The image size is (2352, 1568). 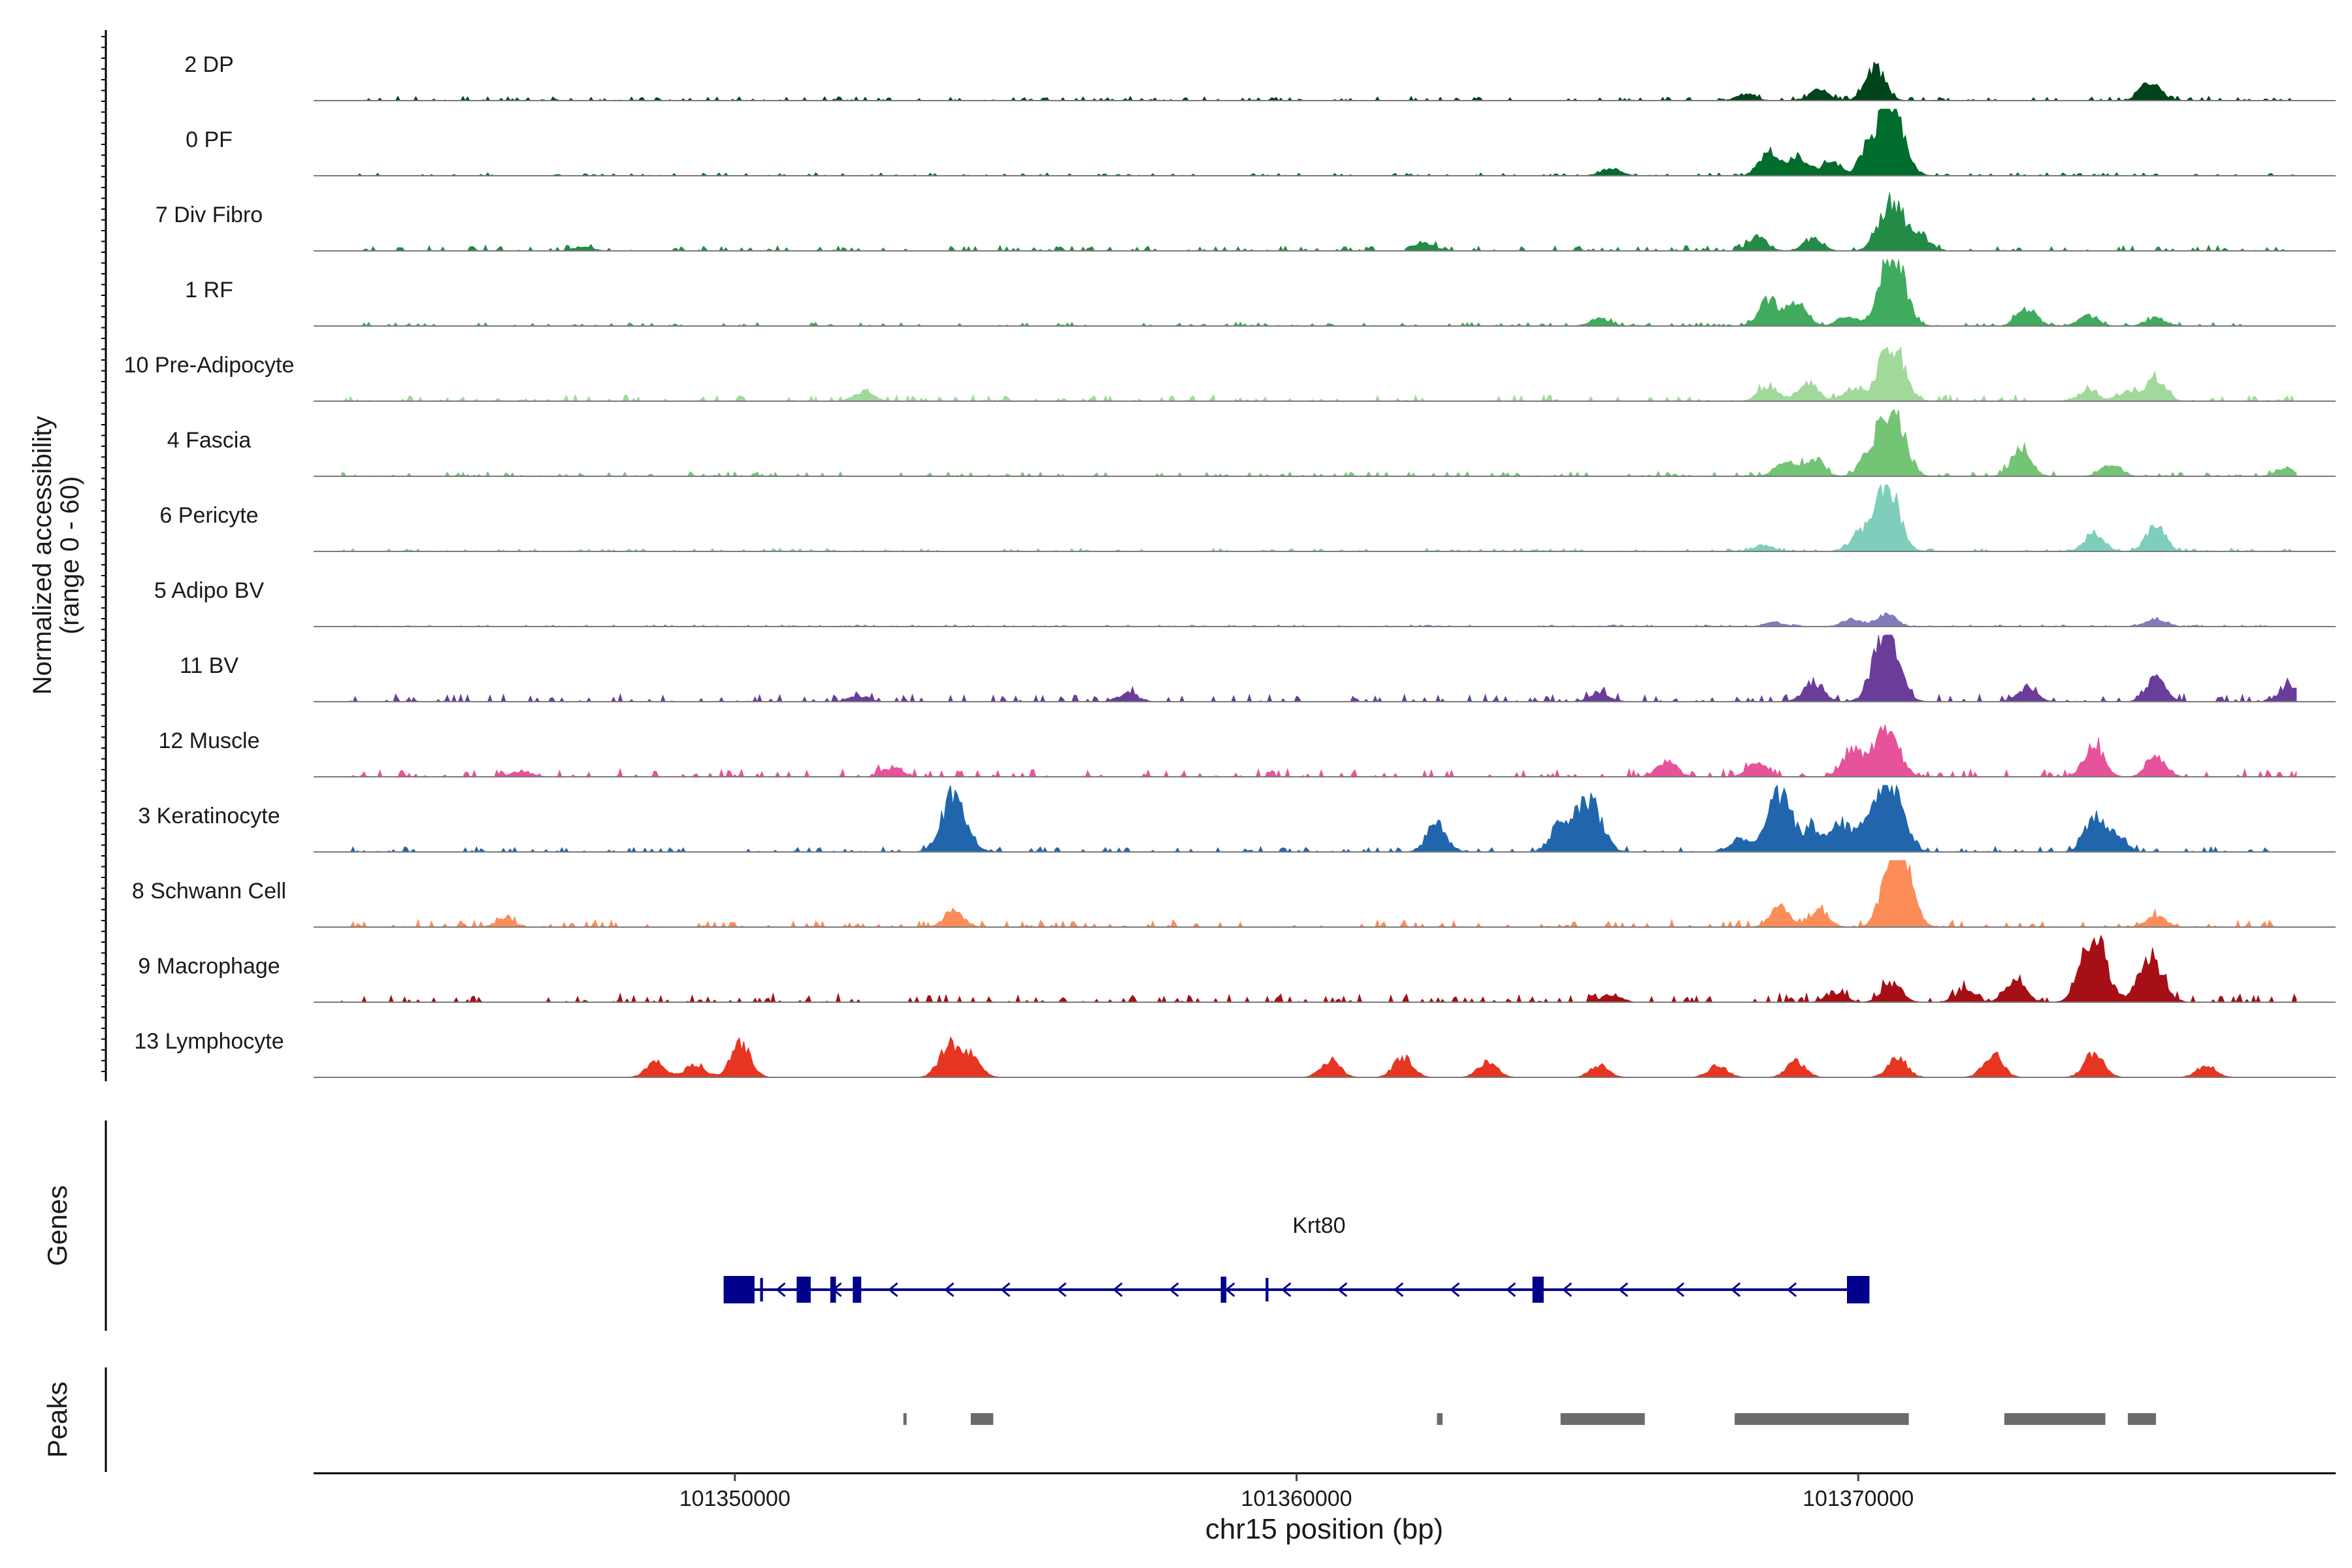 I want to click on track-12-muscle: 12 Muscle, so click(x=1247, y=751).